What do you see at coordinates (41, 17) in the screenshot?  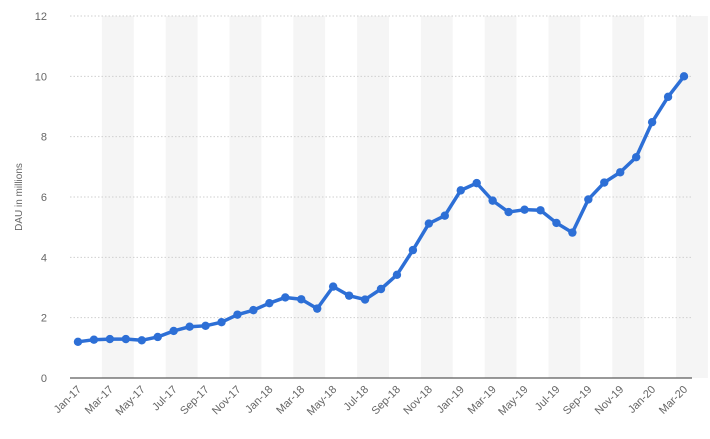 I see `y-tick-label: 12` at bounding box center [41, 17].